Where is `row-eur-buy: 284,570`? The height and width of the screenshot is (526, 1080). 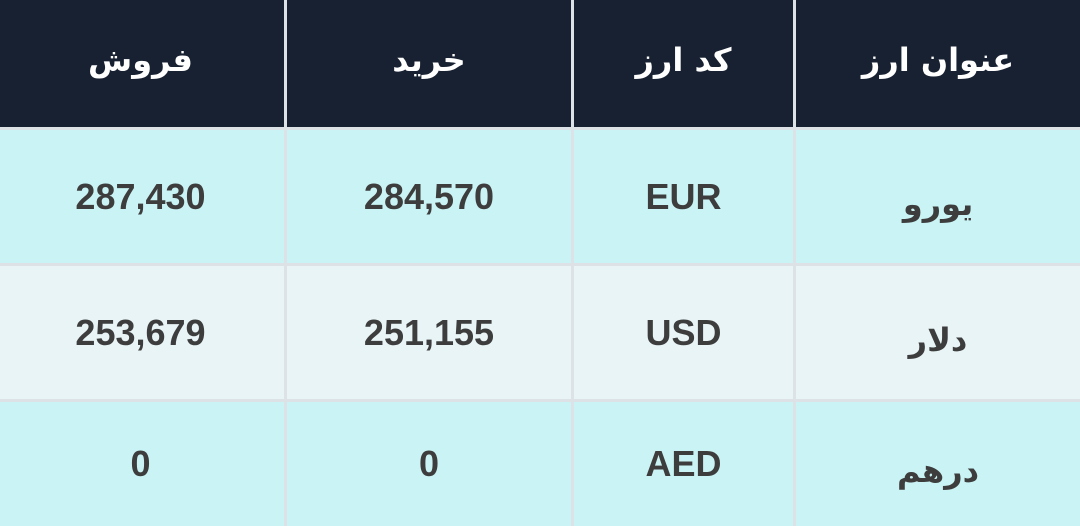
row-eur-buy: 284,570 is located at coordinates (429, 196).